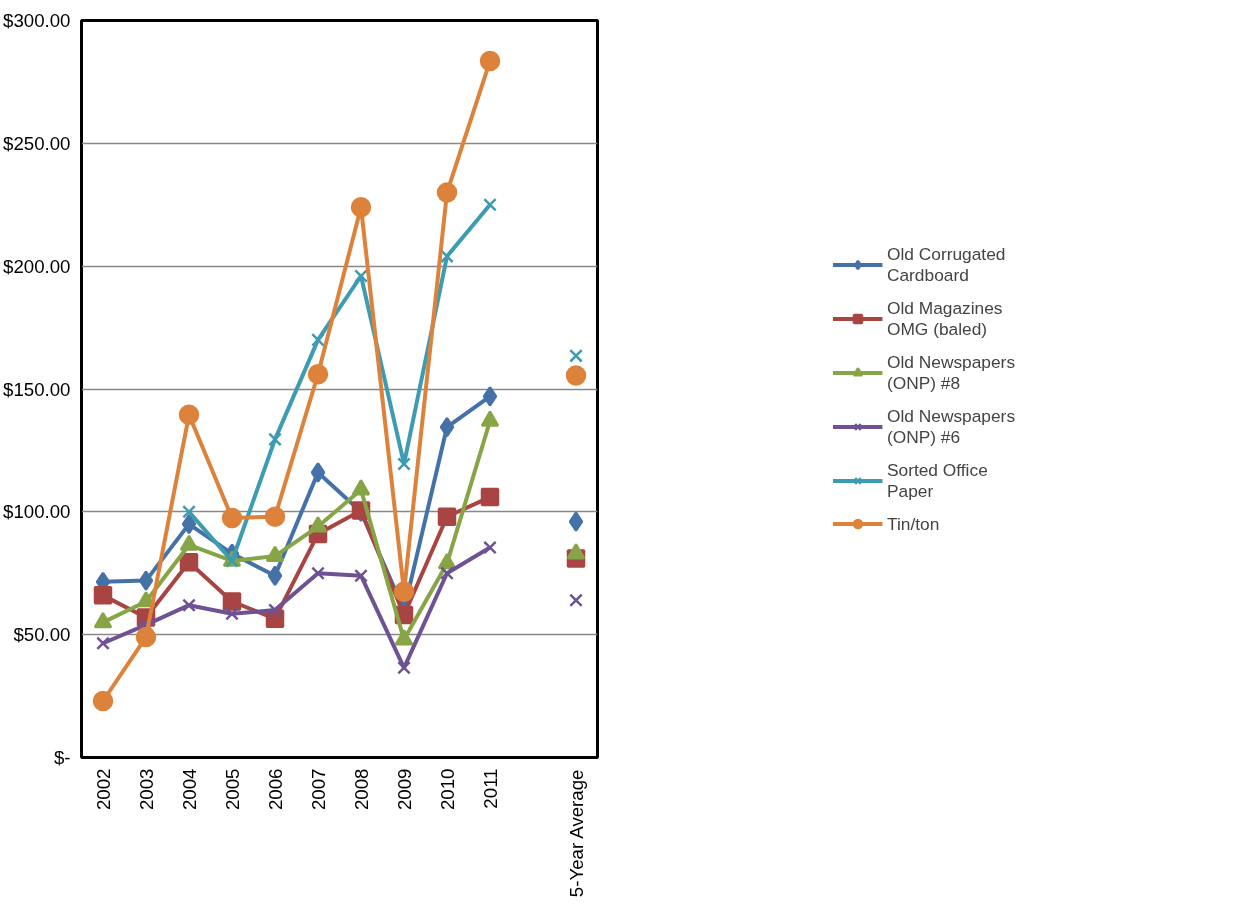 The height and width of the screenshot is (908, 1255). Describe the element at coordinates (146, 789) in the screenshot. I see `x-tick-label: 2003` at that location.